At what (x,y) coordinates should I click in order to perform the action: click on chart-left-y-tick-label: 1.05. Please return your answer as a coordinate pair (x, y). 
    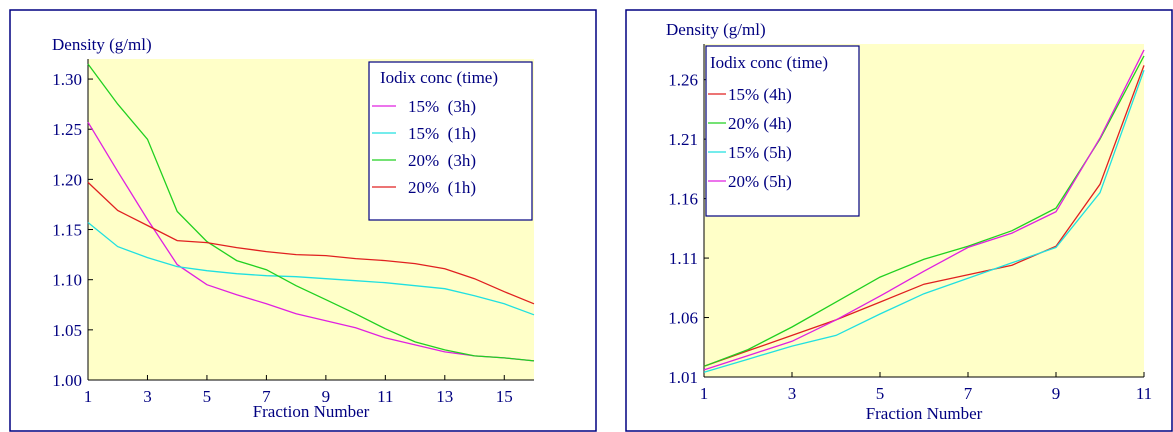
    Looking at the image, I should click on (67, 330).